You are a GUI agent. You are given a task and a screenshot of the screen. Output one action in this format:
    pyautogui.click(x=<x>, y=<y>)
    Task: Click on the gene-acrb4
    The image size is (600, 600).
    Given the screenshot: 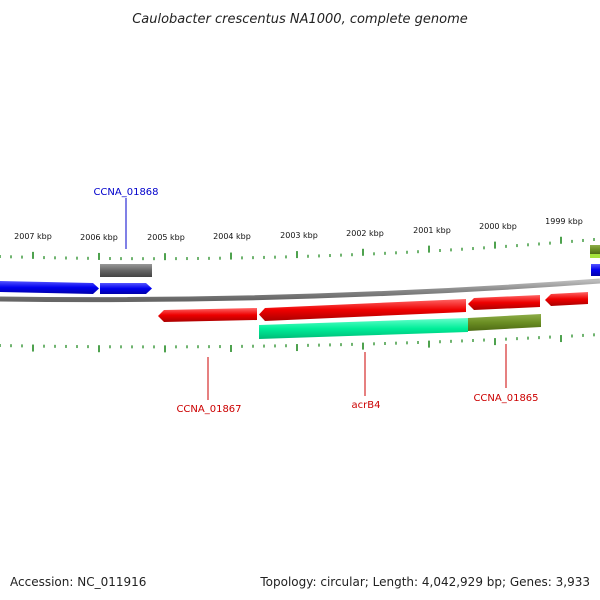 What is the action you would take?
    pyautogui.click(x=362, y=310)
    